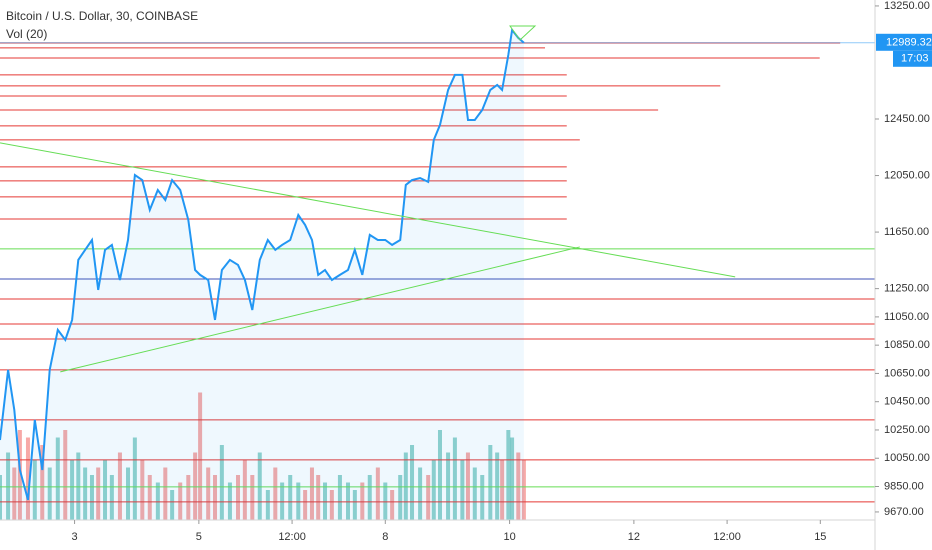  I want to click on countdown-box, so click(912, 58).